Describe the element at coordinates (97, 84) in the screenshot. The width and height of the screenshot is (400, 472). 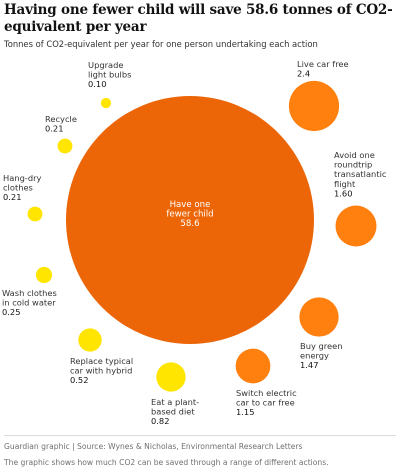
I see `bubble-value: 0.10` at that location.